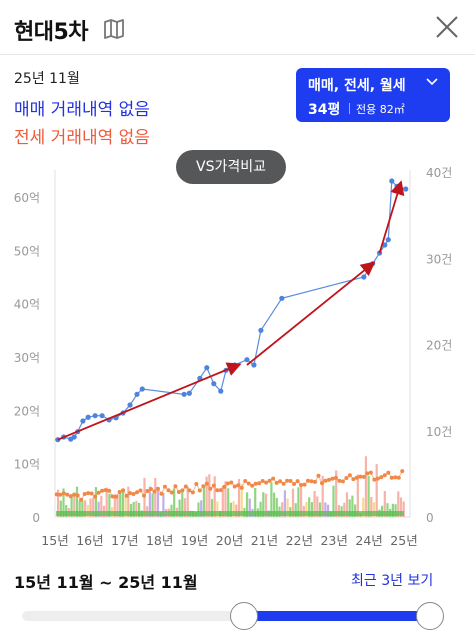 This screenshot has height=631, width=475. I want to click on map-icon, so click(114, 29).